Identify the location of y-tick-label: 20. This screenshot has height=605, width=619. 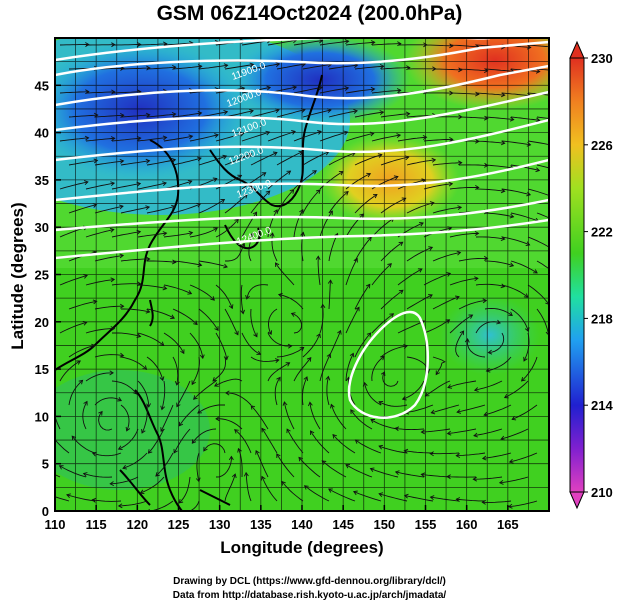
(42, 322).